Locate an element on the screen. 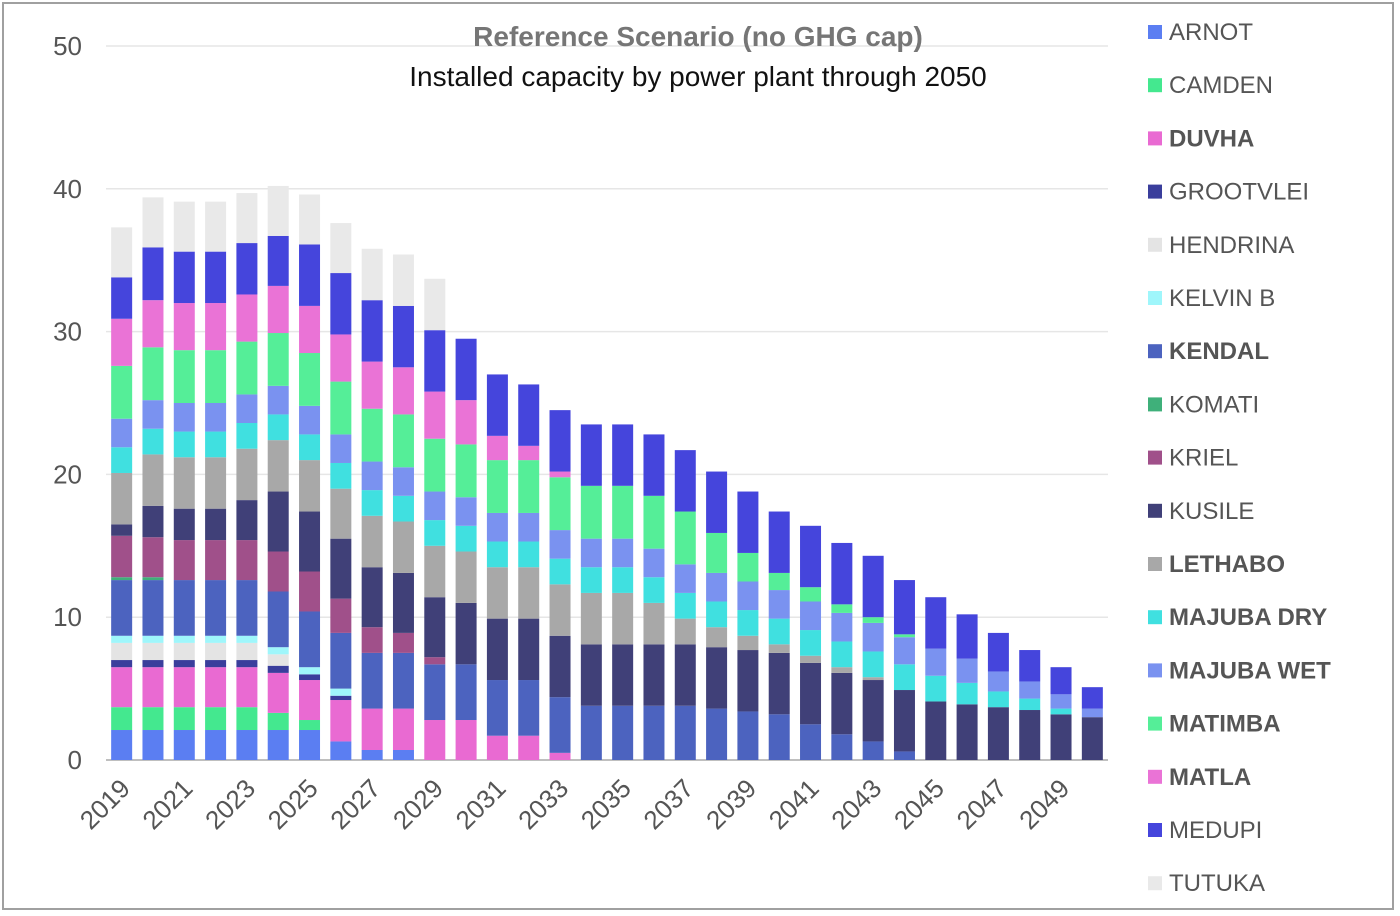 This screenshot has width=1400, height=916. x-tick-label: 2041 is located at coordinates (794, 804).